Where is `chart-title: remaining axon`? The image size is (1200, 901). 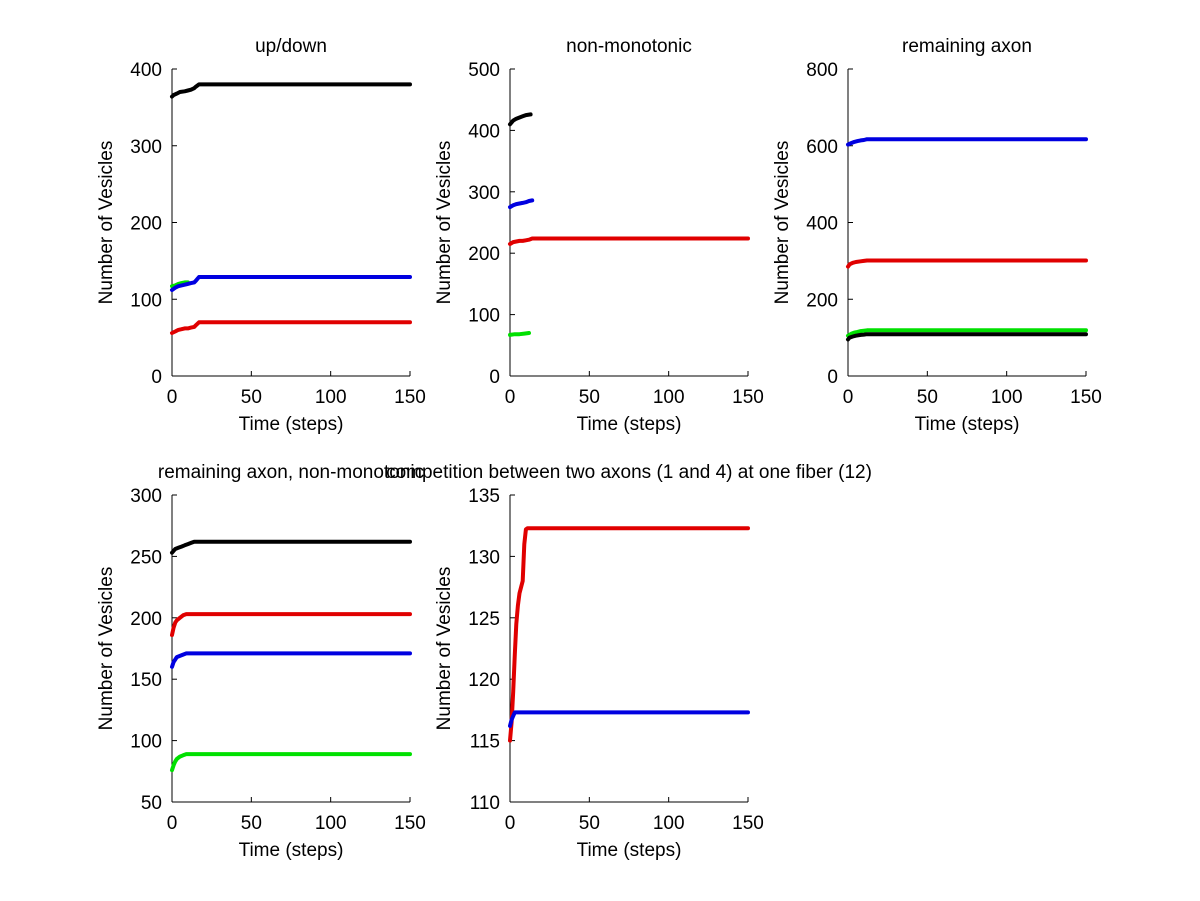
chart-title: remaining axon is located at coordinates (967, 46).